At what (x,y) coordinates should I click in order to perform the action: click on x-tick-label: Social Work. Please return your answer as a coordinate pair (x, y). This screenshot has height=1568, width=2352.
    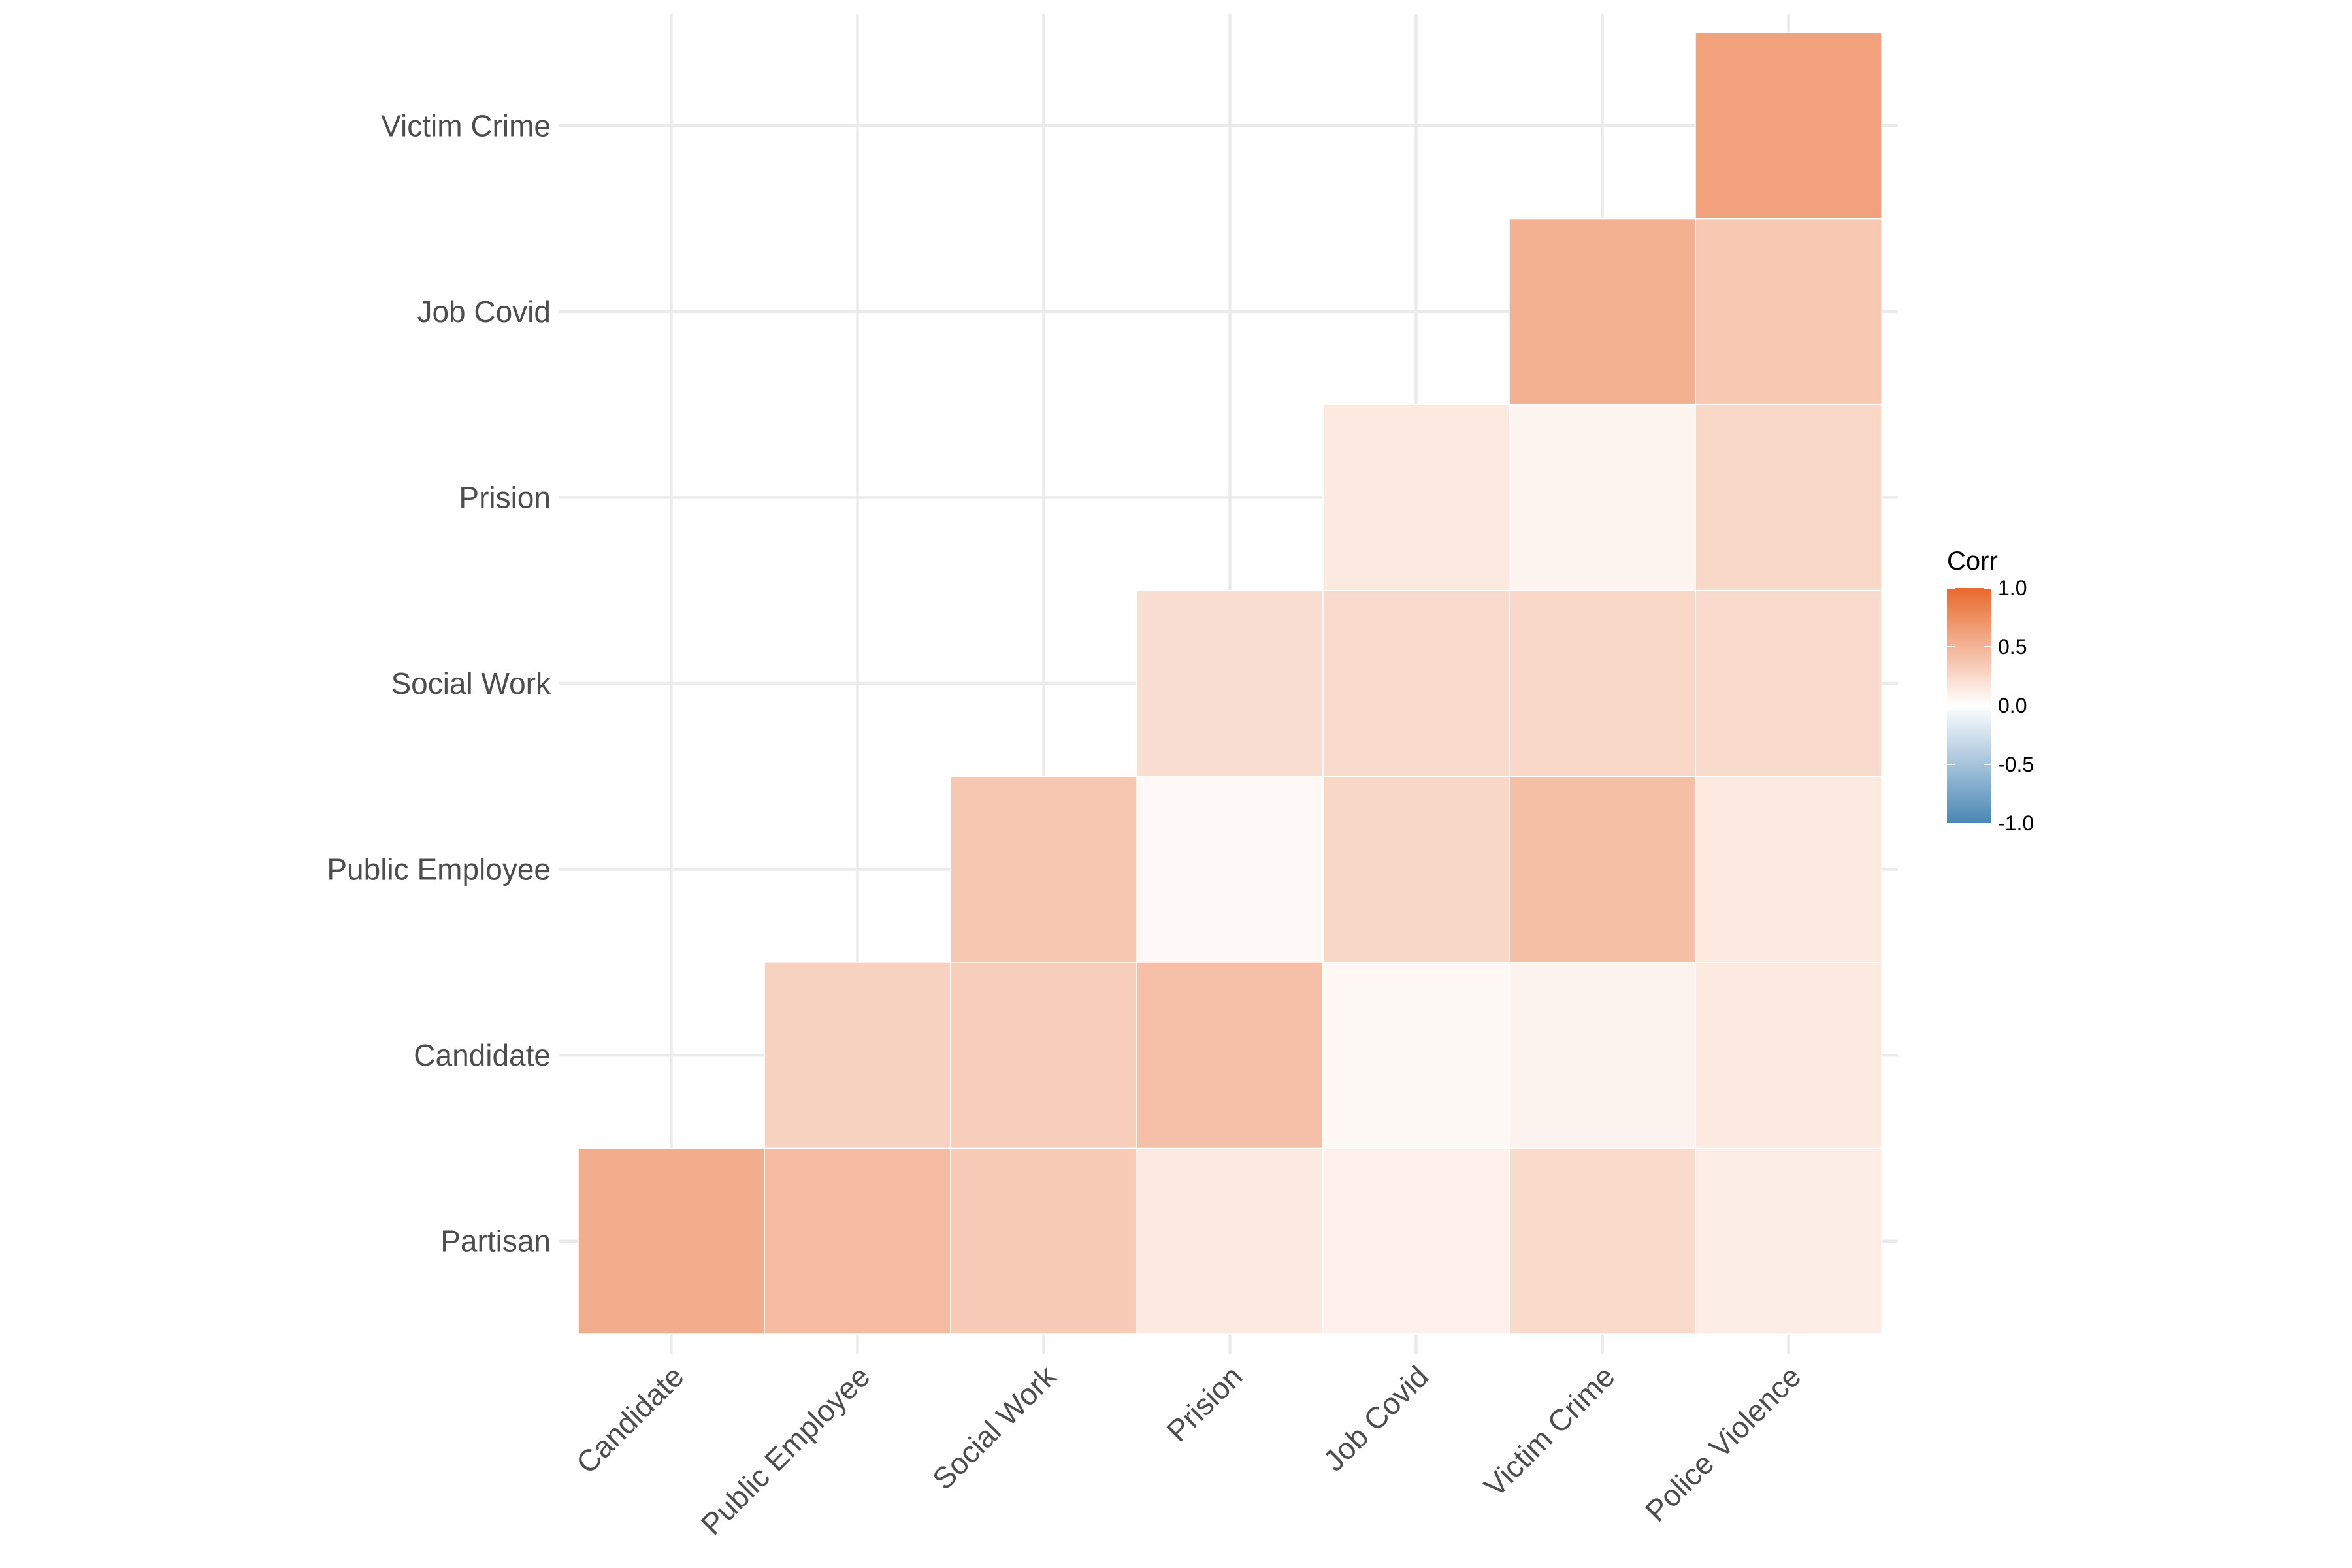
    Looking at the image, I should click on (994, 1427).